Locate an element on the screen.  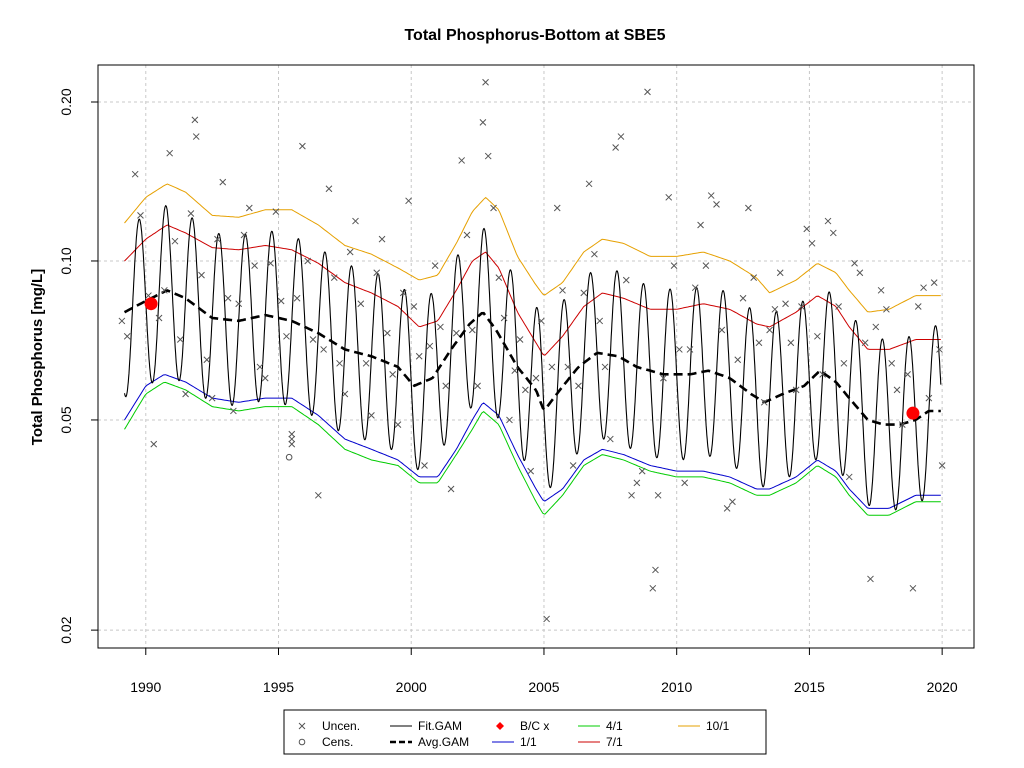
x-tick-label: 2005 is located at coordinates (543, 687).